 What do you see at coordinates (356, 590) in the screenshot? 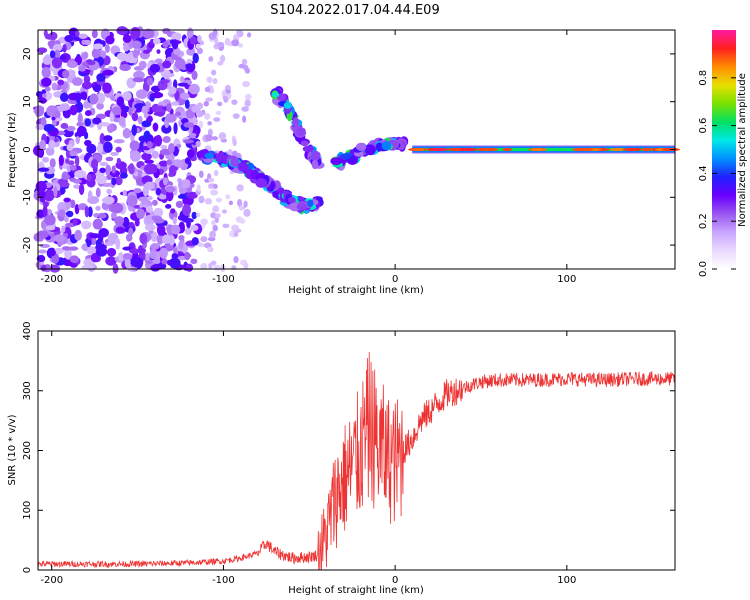
I see `snr-xlabel: Height of straight line (km)` at bounding box center [356, 590].